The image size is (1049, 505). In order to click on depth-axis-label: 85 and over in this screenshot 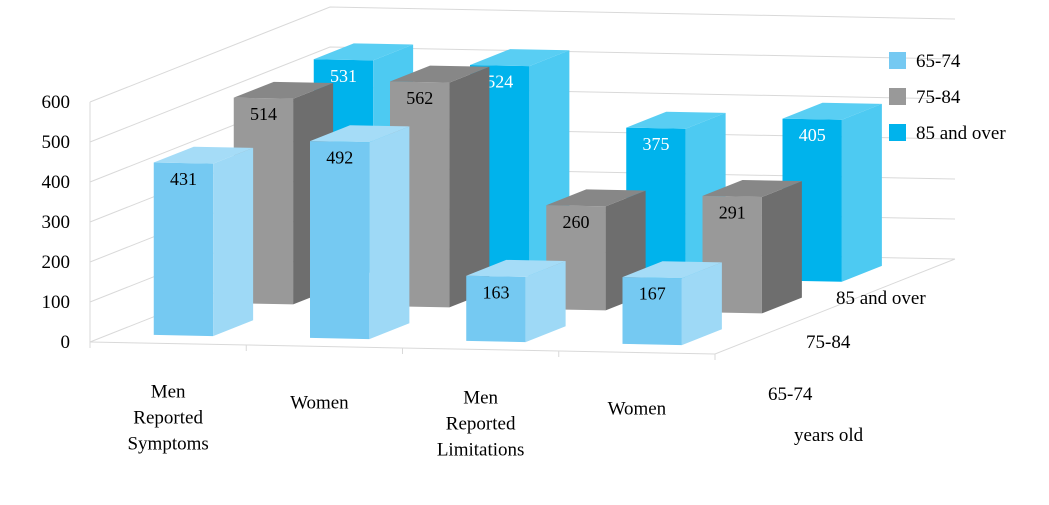, I will do `click(881, 298)`.